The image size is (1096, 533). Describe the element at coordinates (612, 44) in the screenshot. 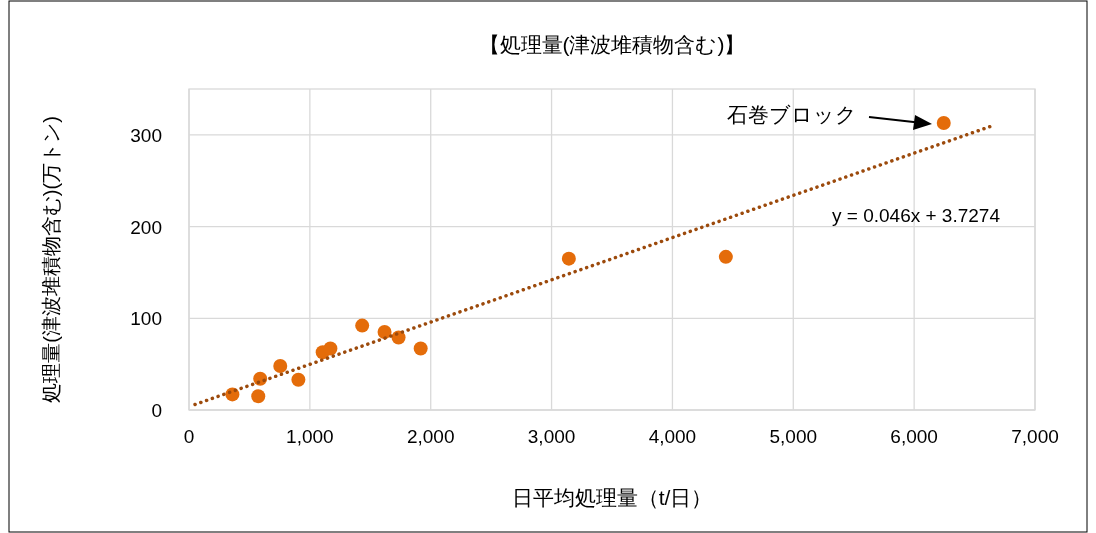

I see `chart-title: 【処理量(津波堆積物含む)】` at that location.